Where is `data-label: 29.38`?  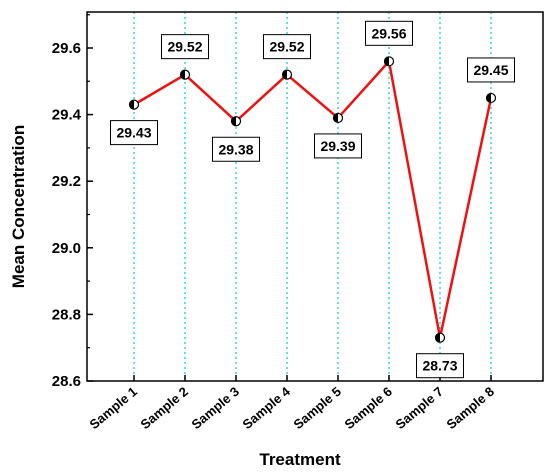 data-label: 29.38 is located at coordinates (235, 149).